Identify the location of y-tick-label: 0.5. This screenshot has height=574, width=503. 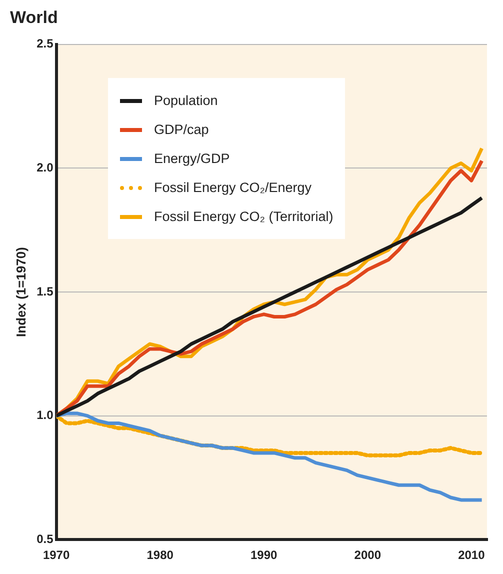
(45, 539).